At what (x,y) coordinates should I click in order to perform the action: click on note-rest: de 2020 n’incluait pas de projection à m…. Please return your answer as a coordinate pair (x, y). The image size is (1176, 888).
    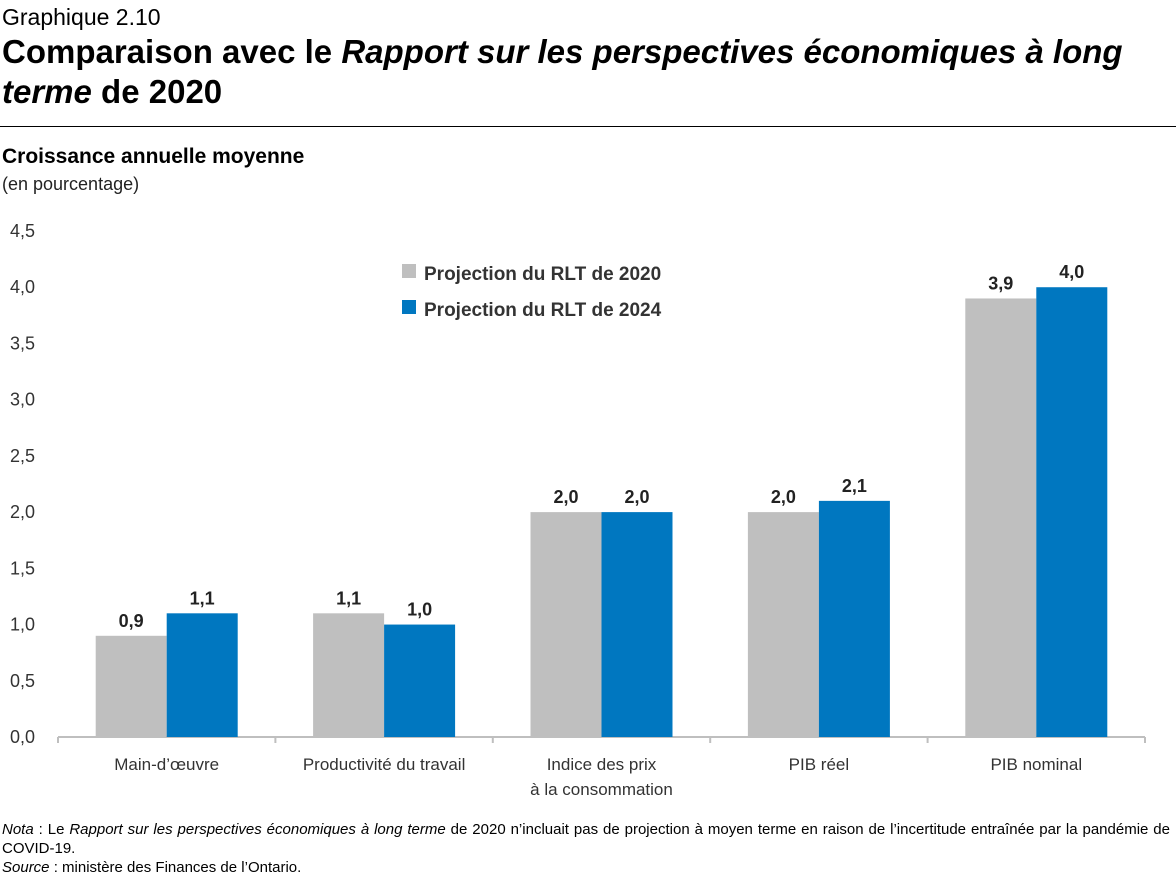
    Looking at the image, I should click on (586, 839).